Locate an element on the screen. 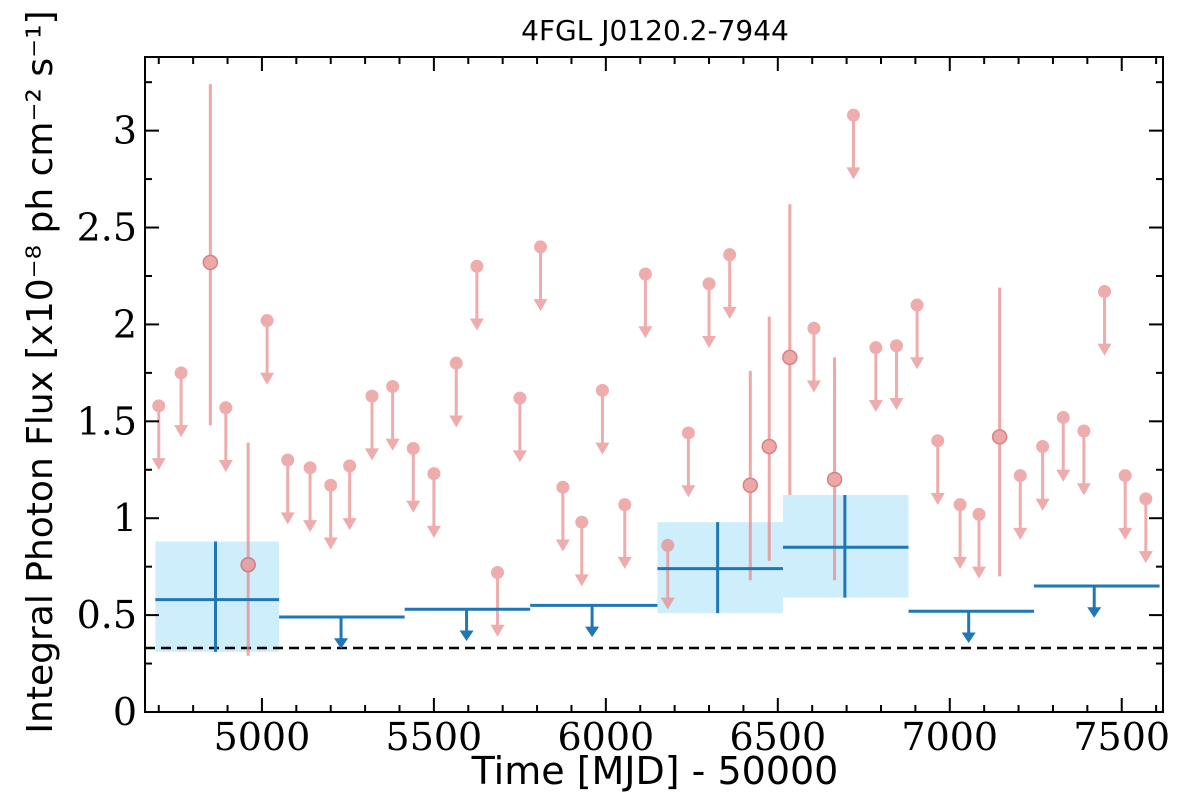  x-tick-label: 6500 is located at coordinates (777, 737).